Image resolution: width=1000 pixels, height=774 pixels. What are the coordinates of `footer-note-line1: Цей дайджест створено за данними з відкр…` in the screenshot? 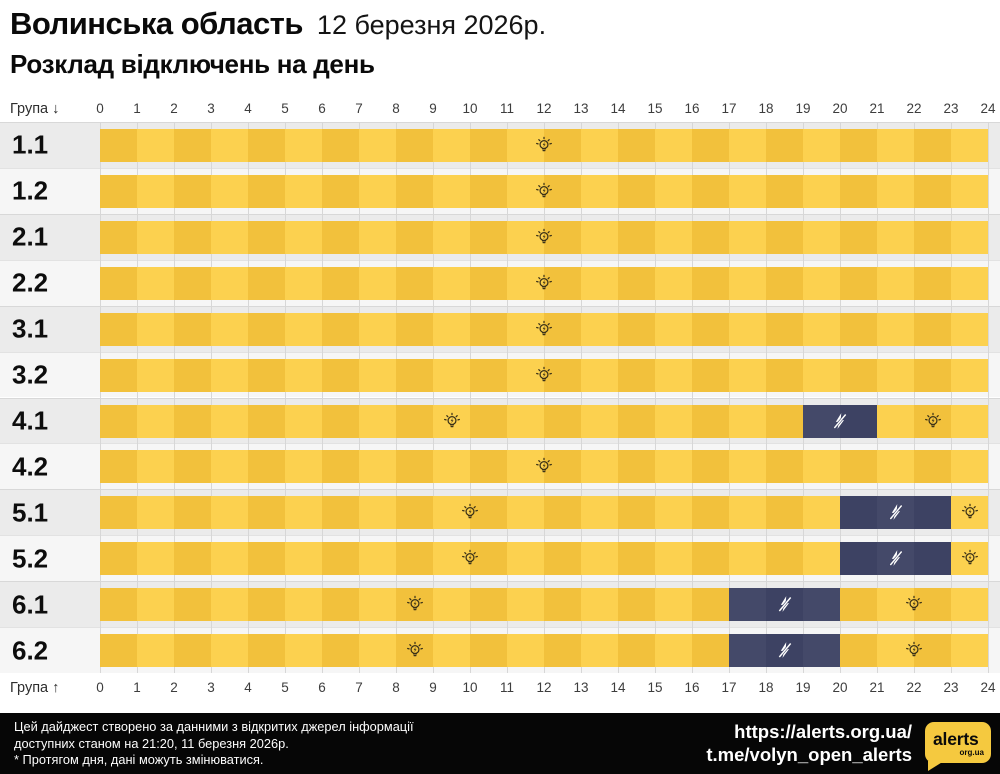 It's located at (214, 726).